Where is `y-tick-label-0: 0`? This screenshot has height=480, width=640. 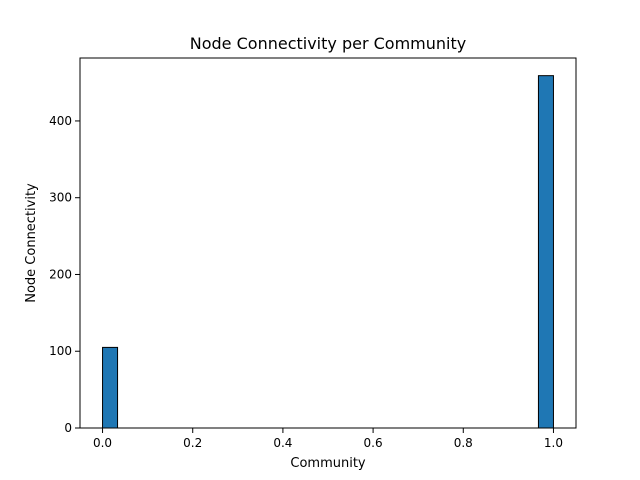 y-tick-label-0: 0 is located at coordinates (68, 428).